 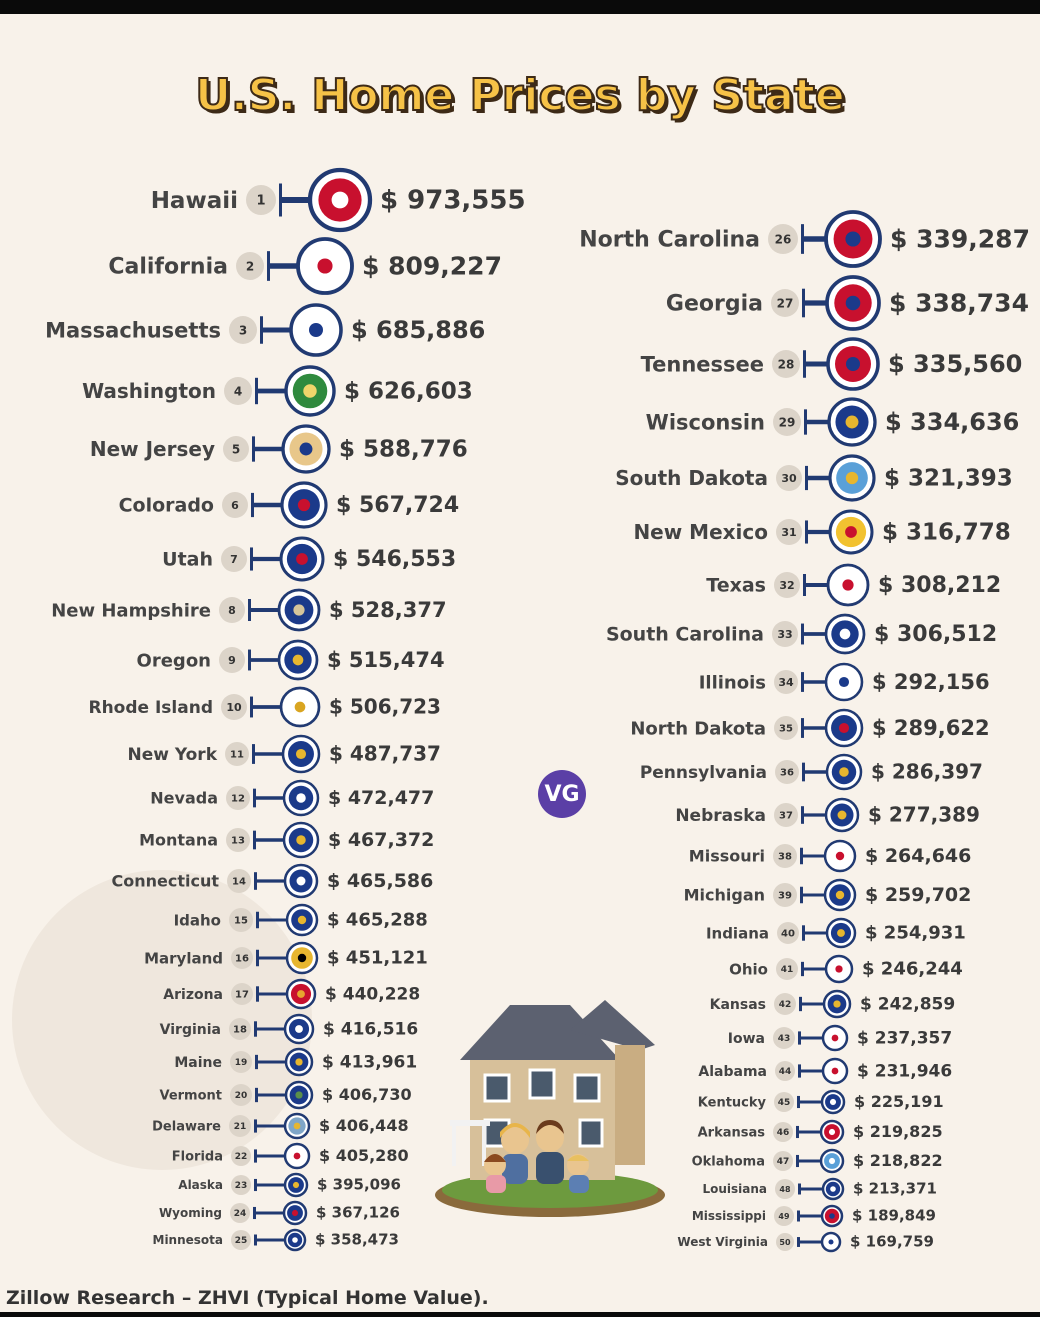 What do you see at coordinates (732, 1133) in the screenshot?
I see `state-label: Arkansas` at bounding box center [732, 1133].